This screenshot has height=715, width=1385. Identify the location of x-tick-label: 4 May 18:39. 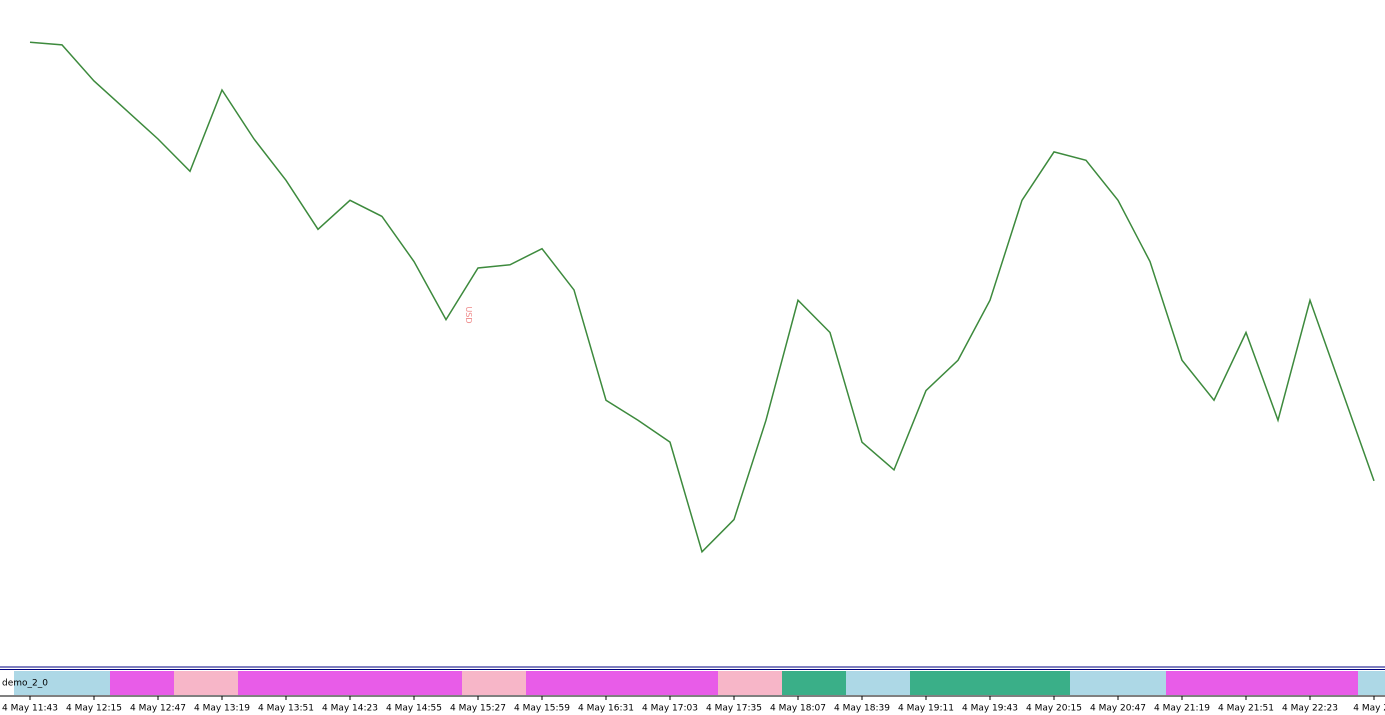
(862, 709).